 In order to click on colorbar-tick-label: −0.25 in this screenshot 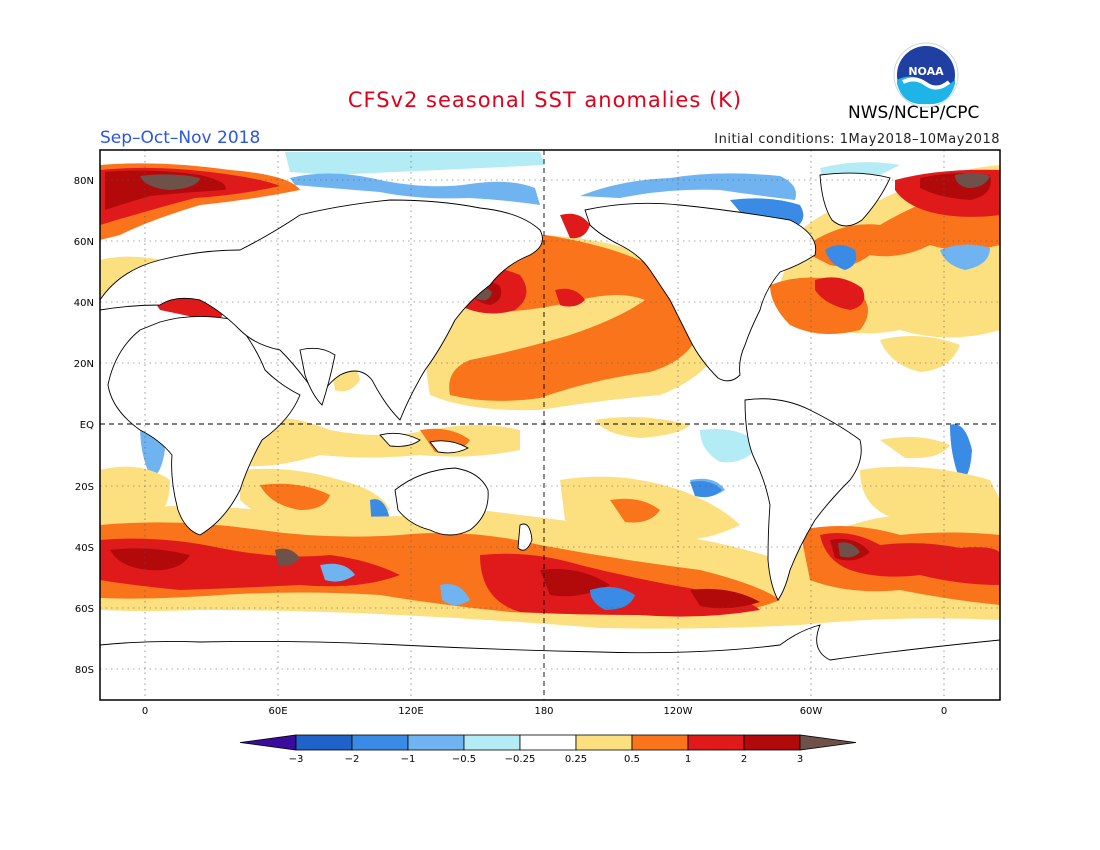, I will do `click(520, 759)`.